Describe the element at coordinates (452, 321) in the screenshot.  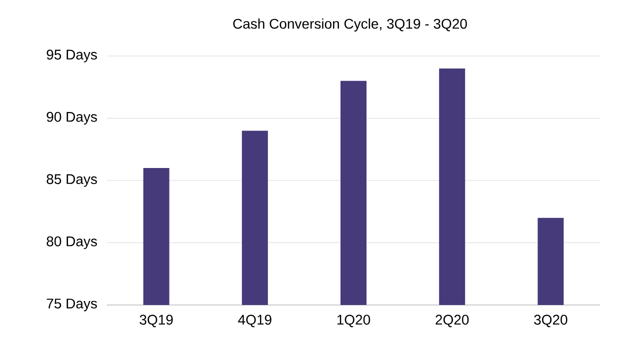
I see `x-tick-label: 2Q20` at that location.